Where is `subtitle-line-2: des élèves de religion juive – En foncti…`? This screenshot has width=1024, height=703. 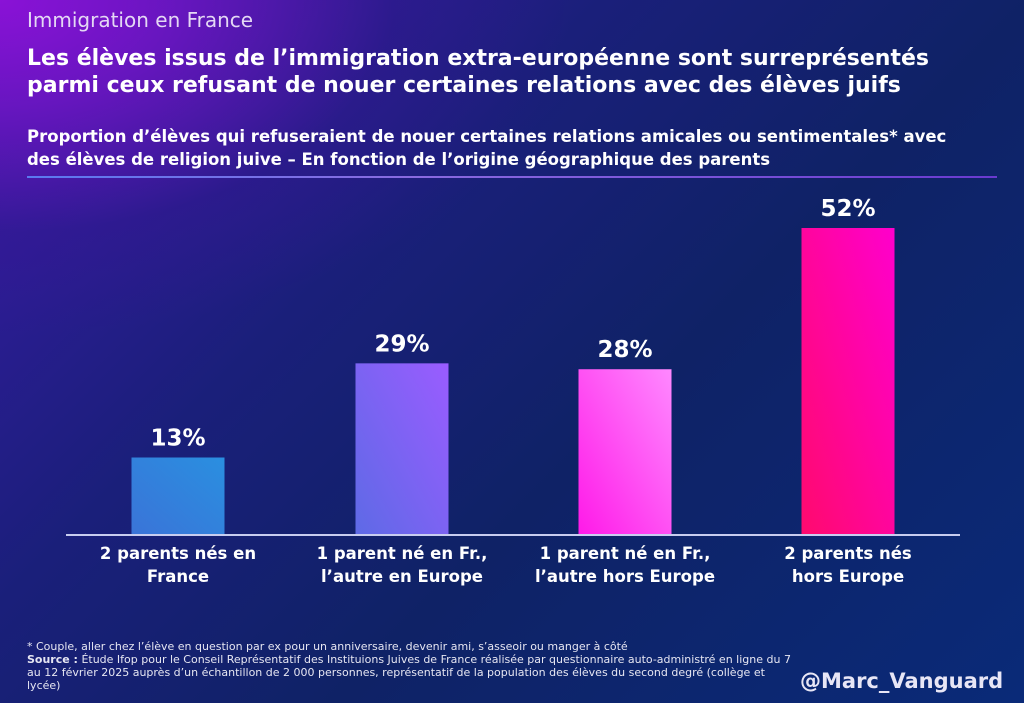 subtitle-line-2: des élèves de religion juive – En foncti… is located at coordinates (399, 159).